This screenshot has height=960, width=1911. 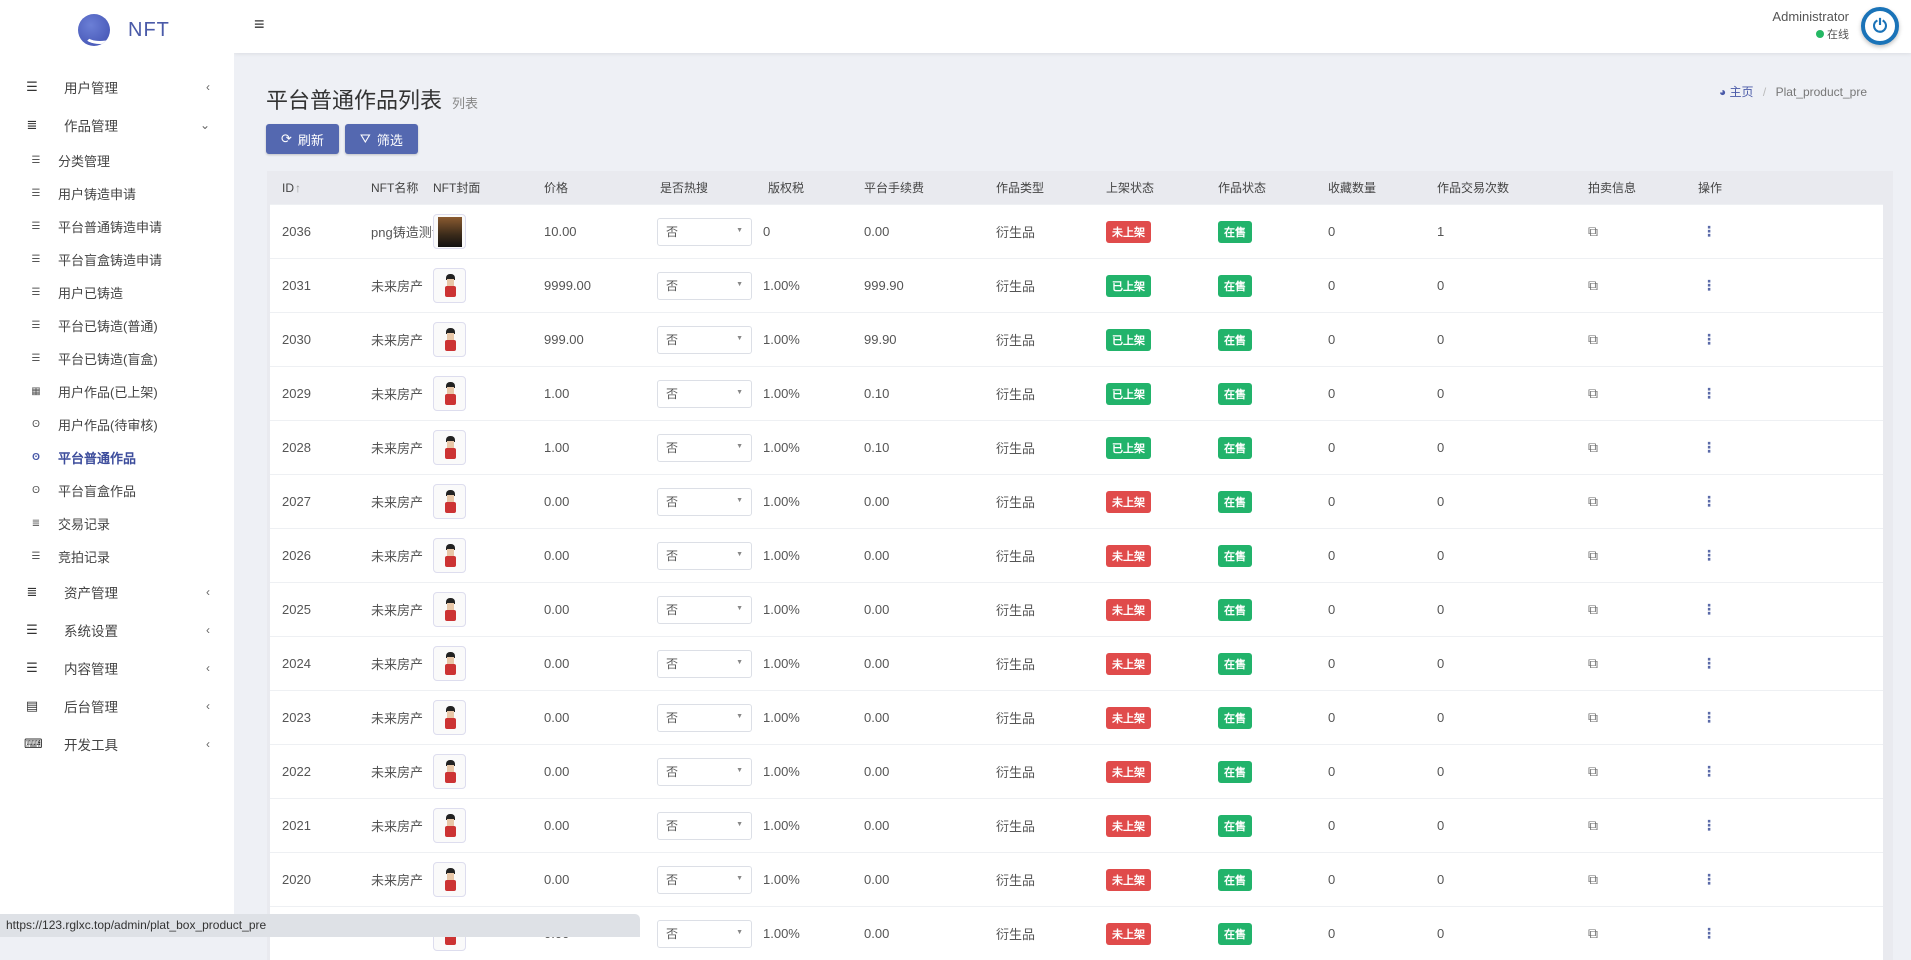 I want to click on logo: NFT, so click(x=124, y=30).